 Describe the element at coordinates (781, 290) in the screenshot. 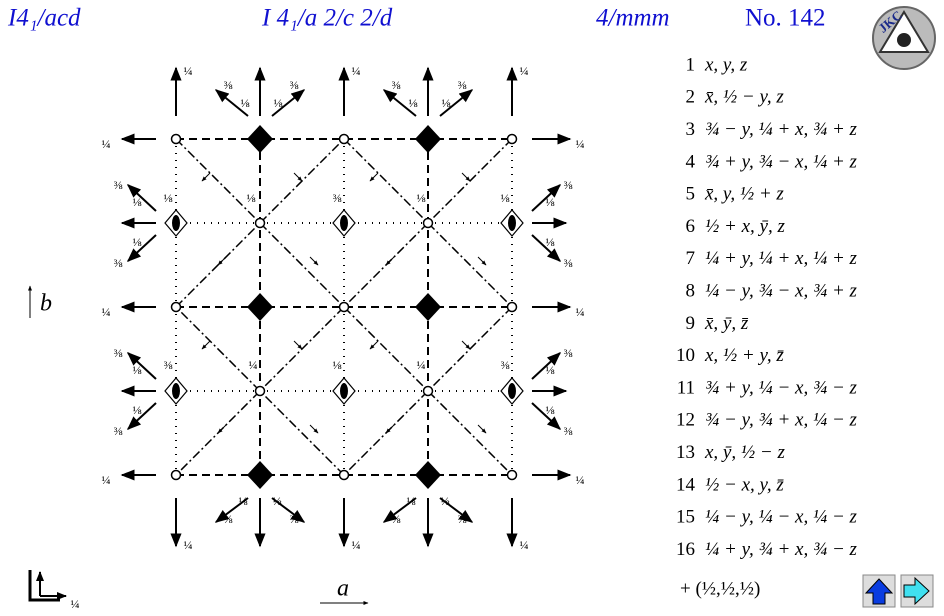

I see `op-coordinates: ¼ − y, ¾ − x, ¾ + z` at that location.